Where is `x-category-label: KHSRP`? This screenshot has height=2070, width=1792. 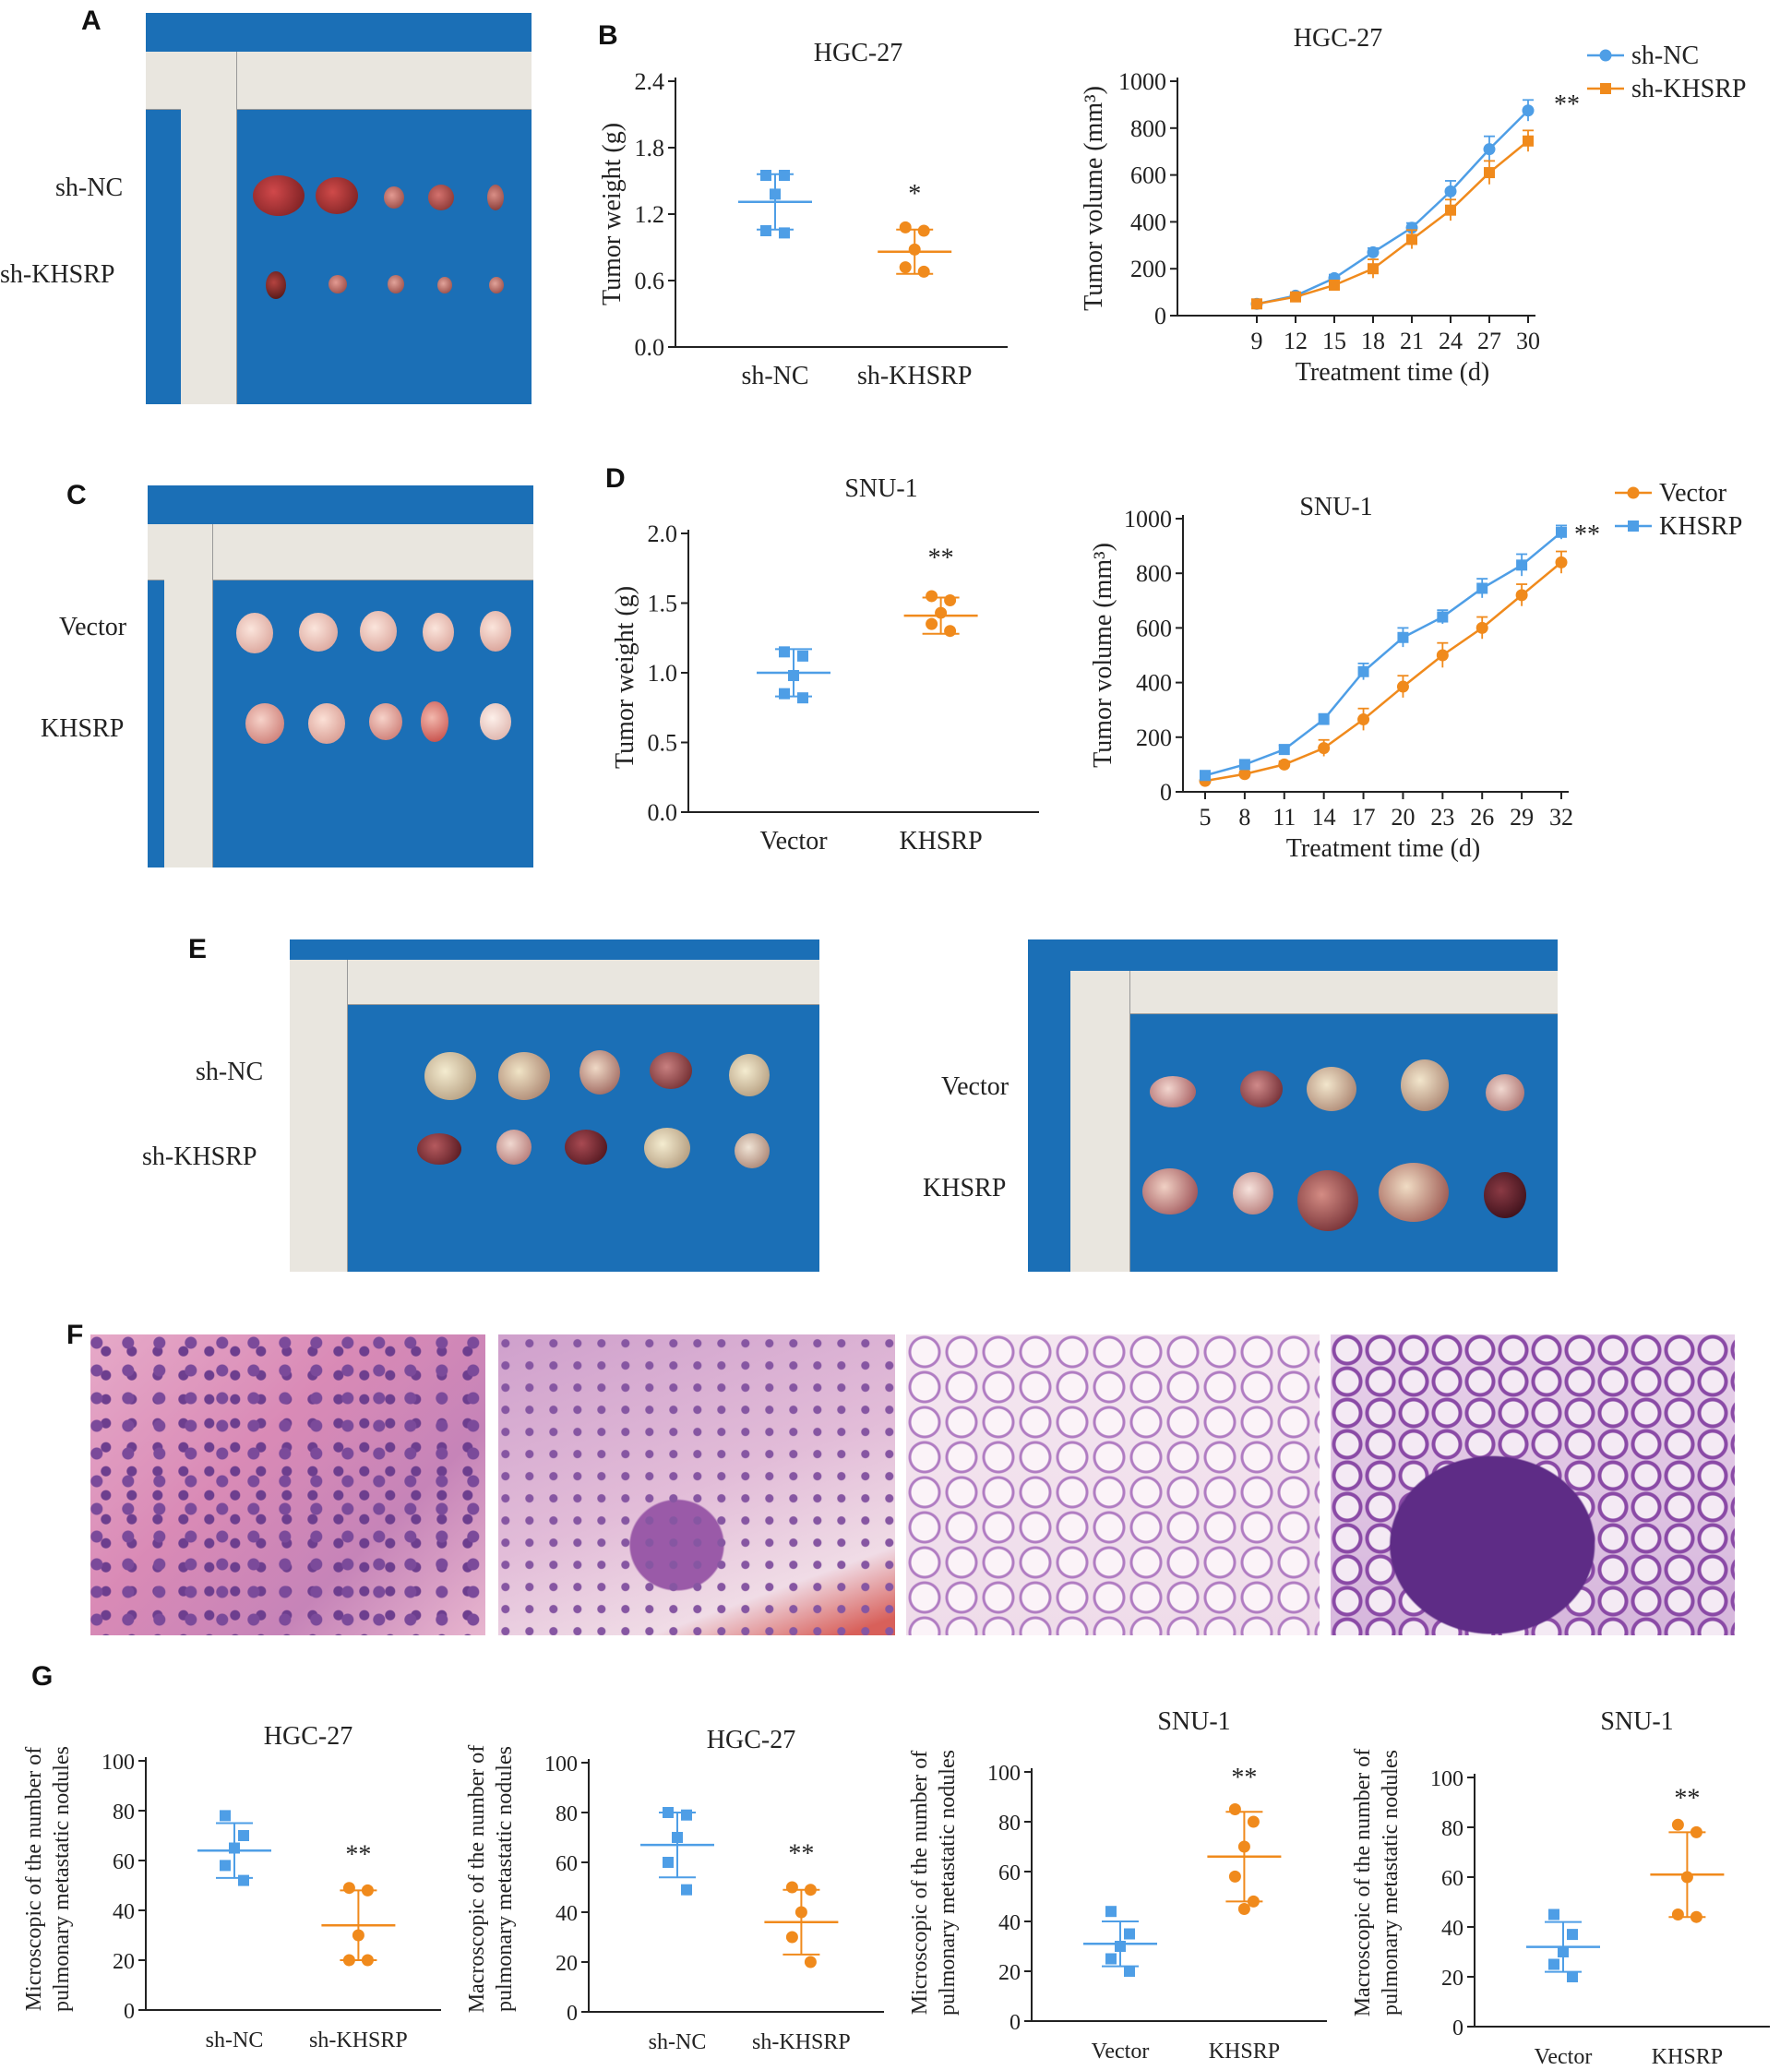 x-category-label: KHSRP is located at coordinates (1244, 2052).